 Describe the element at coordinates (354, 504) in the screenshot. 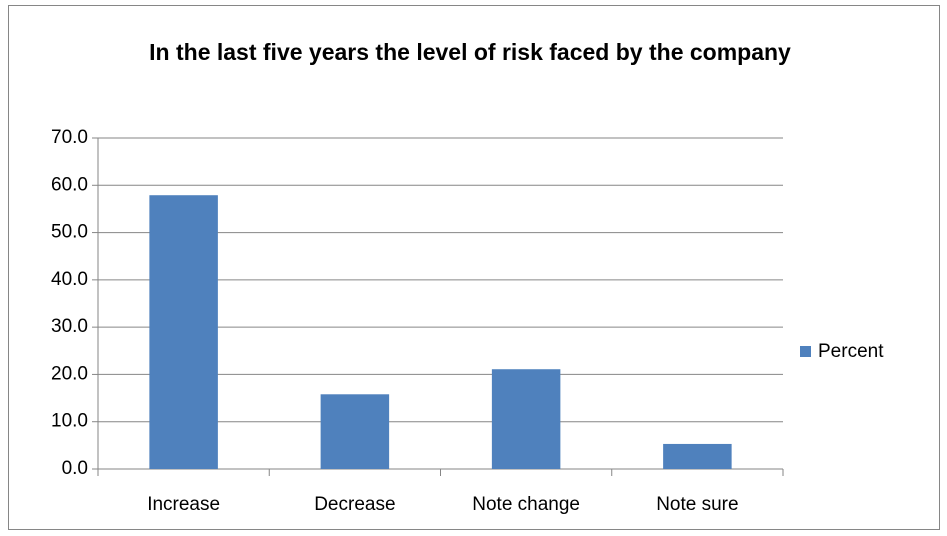

I see `x-tick-label: Decrease` at that location.